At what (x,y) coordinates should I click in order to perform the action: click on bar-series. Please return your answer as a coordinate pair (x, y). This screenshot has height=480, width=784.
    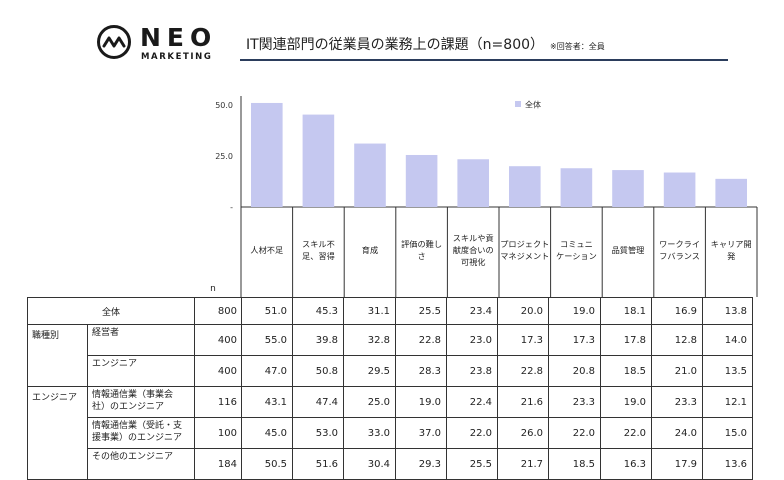
    Looking at the image, I should click on (499, 154).